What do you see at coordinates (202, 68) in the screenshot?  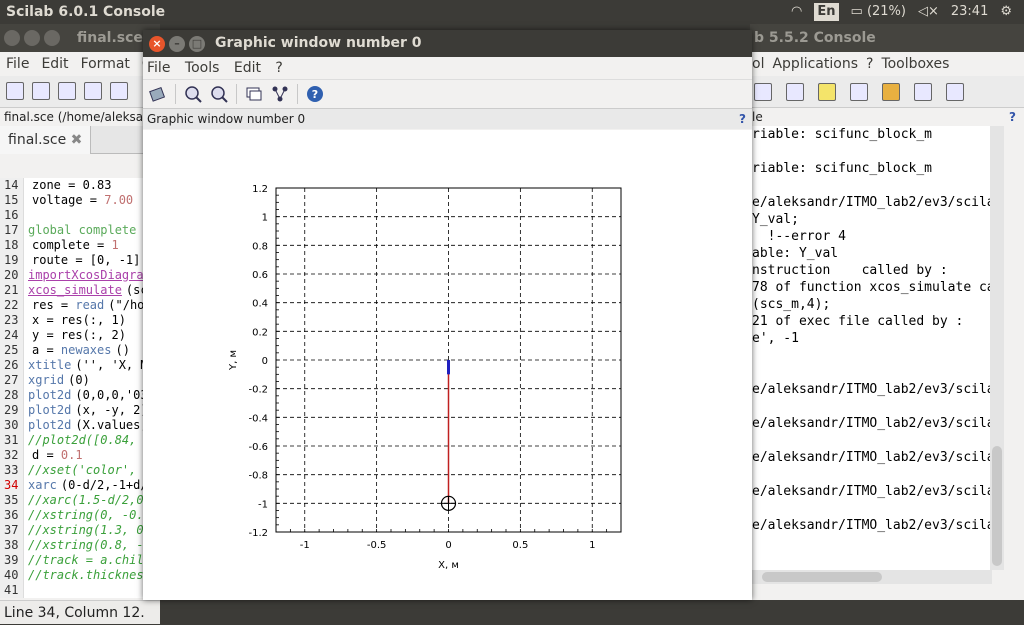 I see `menu-tools: Tools` at bounding box center [202, 68].